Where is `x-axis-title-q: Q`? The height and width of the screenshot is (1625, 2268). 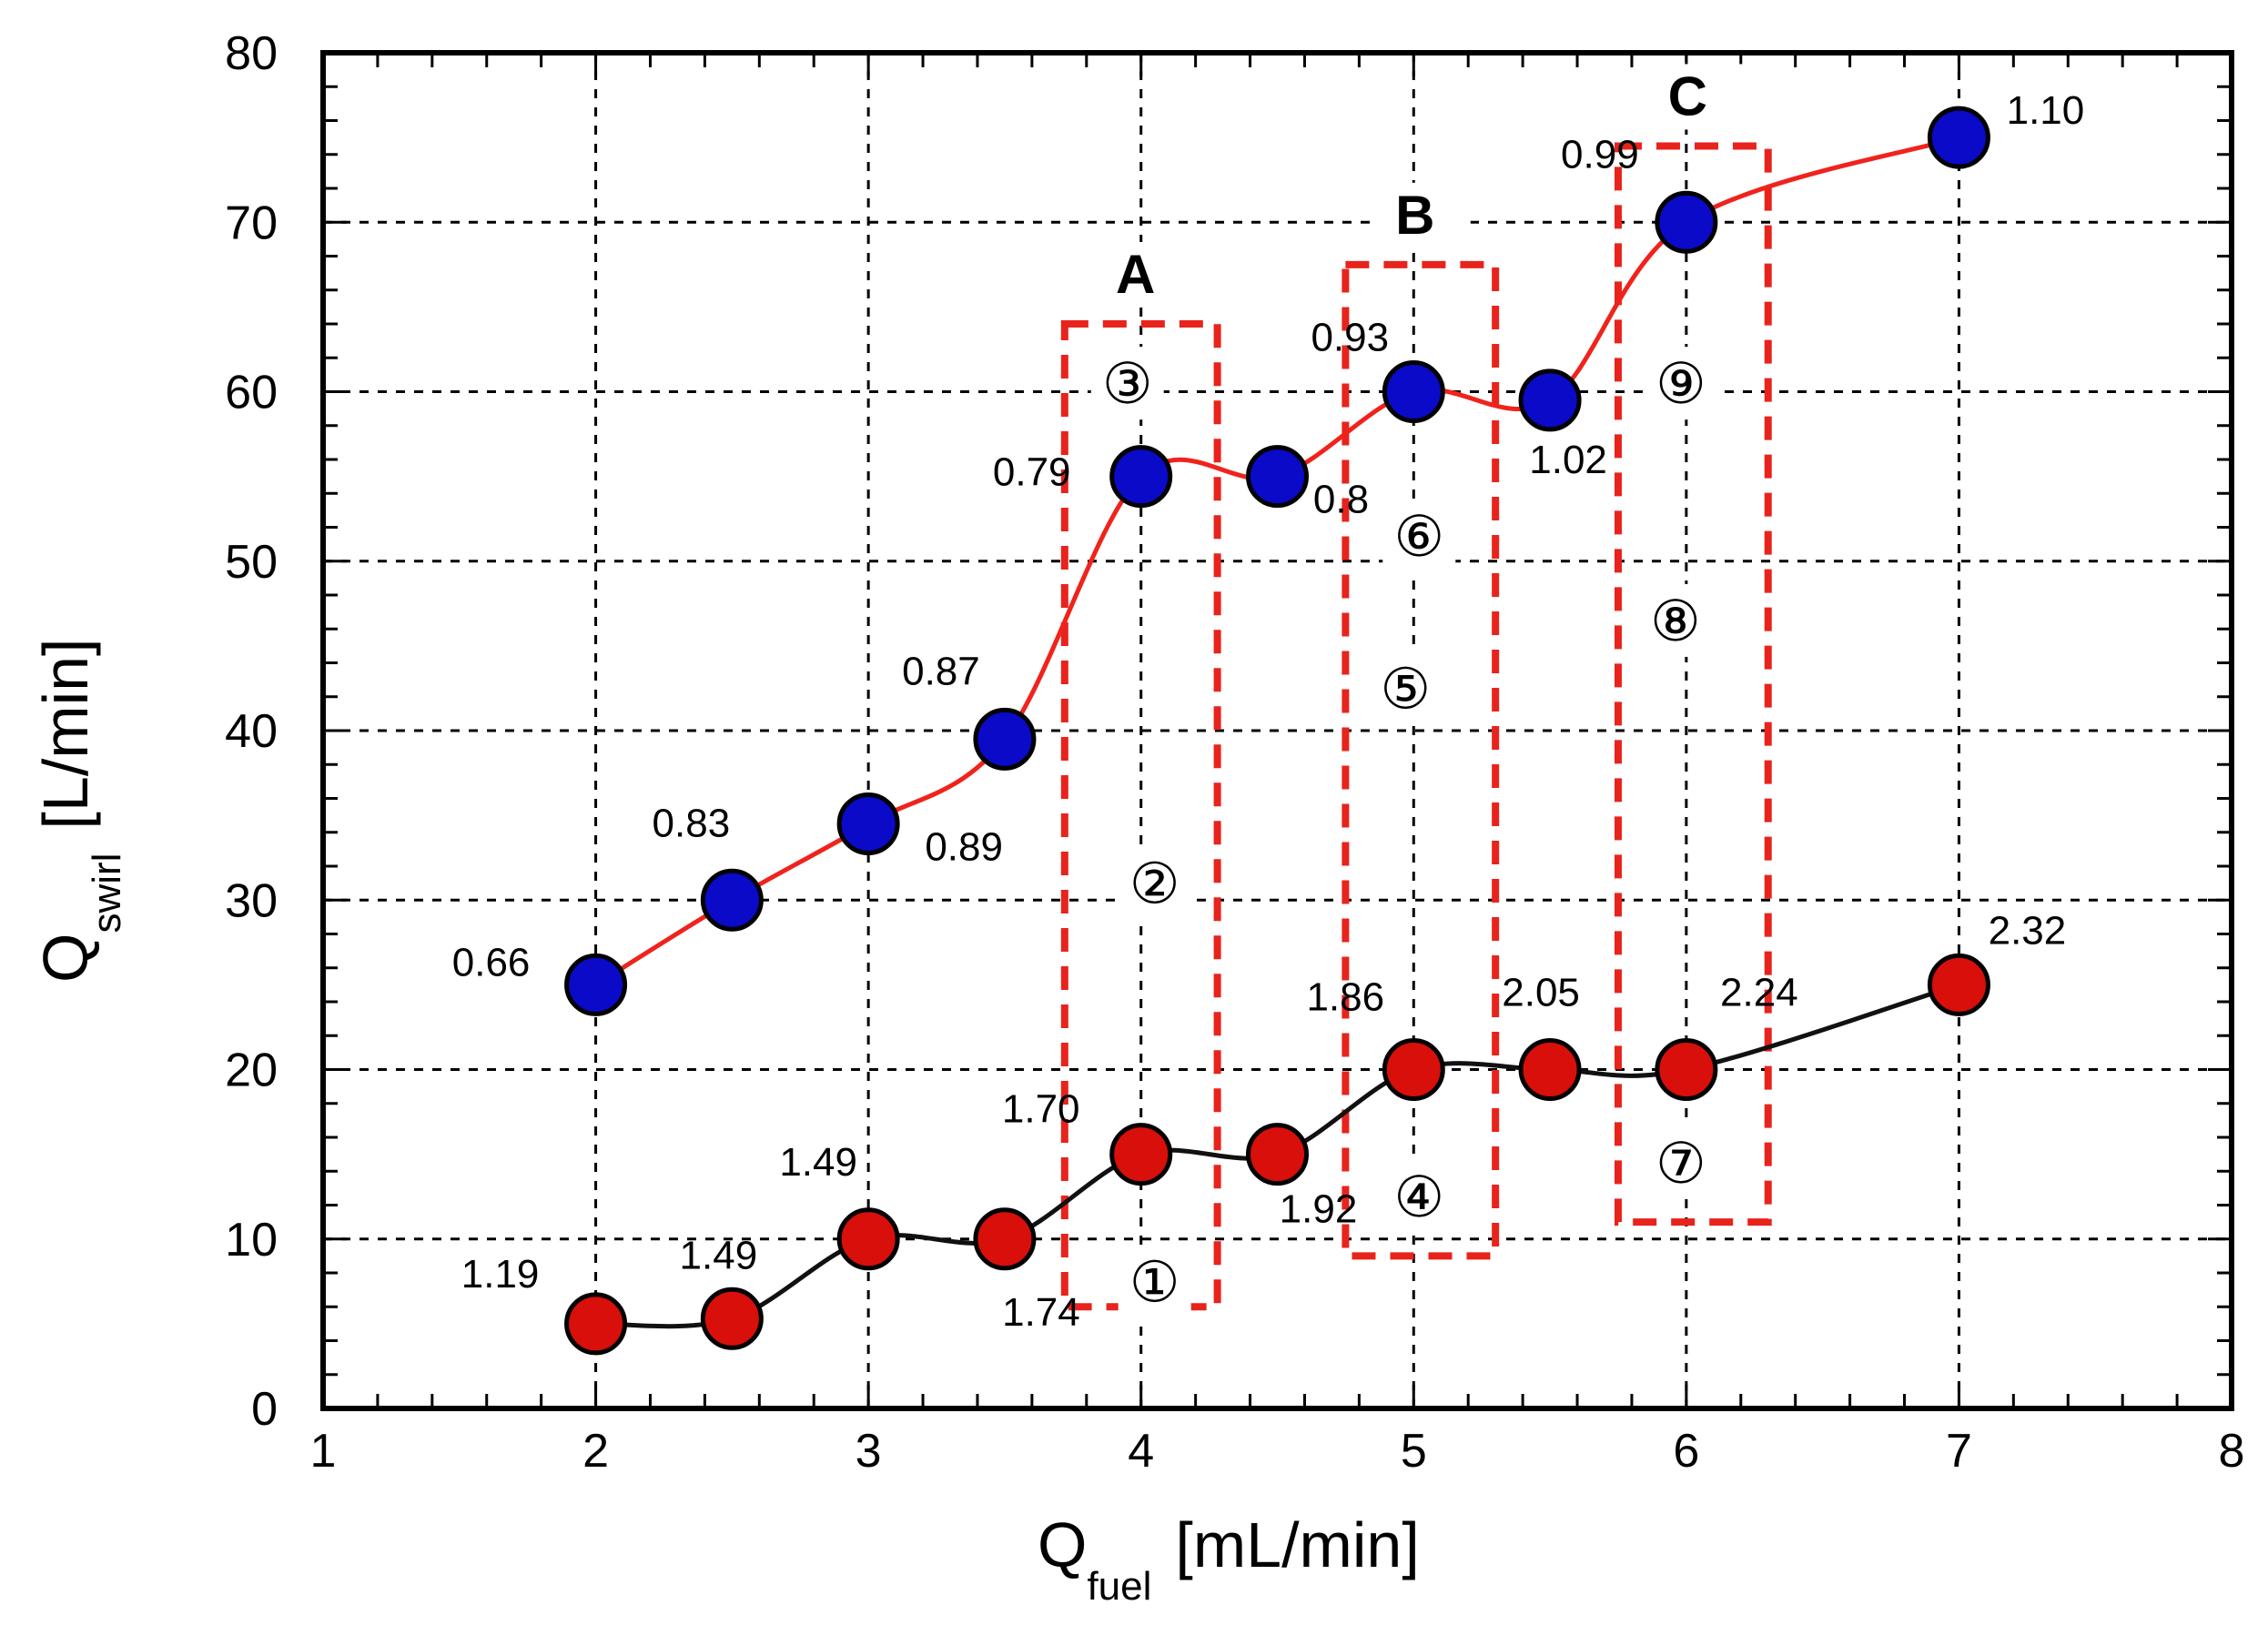 x-axis-title-q: Q is located at coordinates (1062, 1545).